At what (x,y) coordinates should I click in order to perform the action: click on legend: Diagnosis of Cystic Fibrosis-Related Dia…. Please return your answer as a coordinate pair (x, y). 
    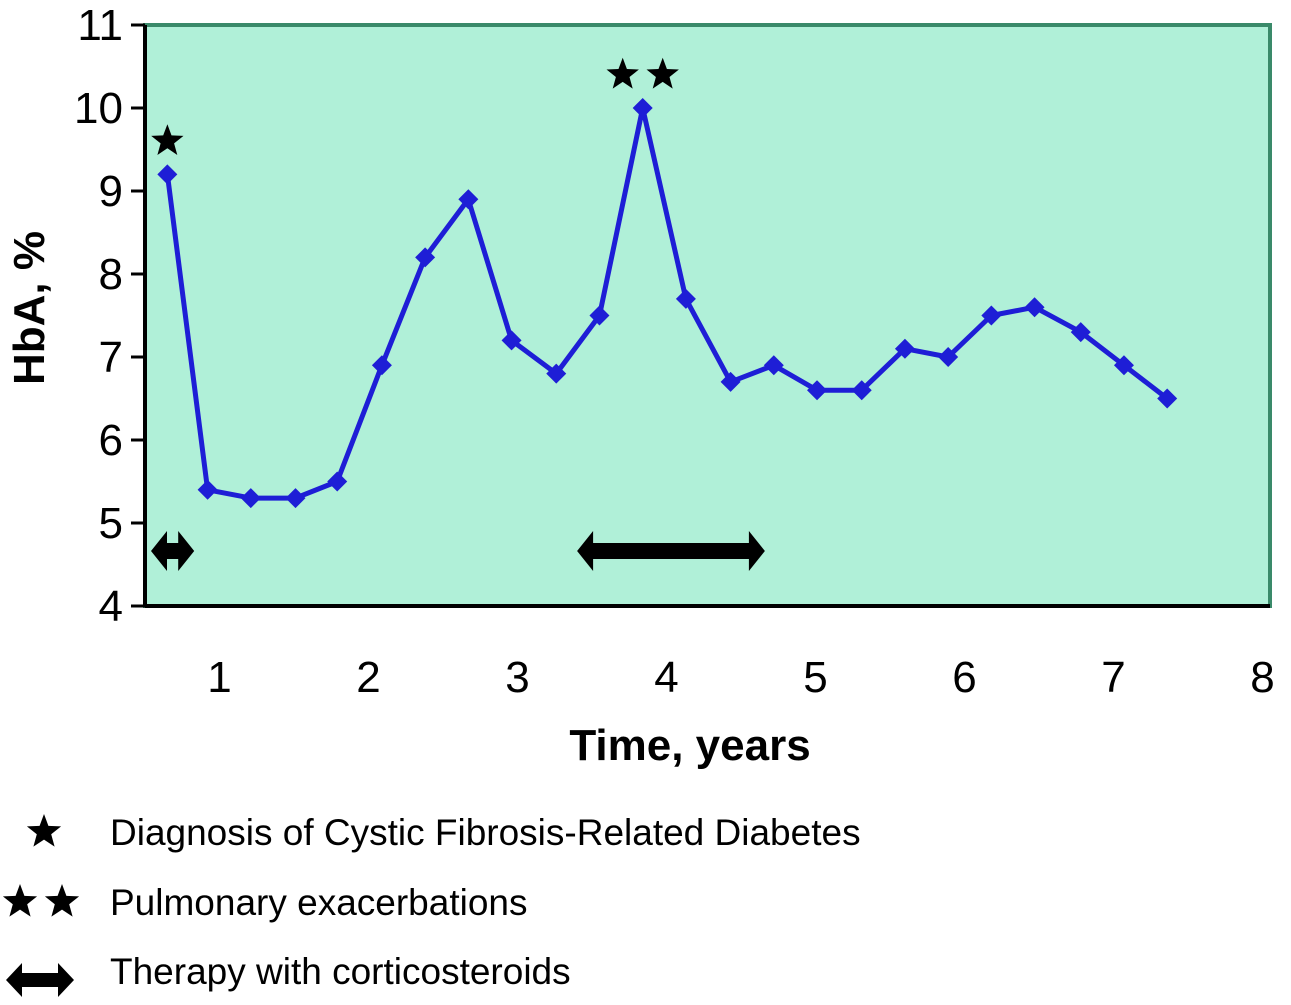
    Looking at the image, I should click on (431, 904).